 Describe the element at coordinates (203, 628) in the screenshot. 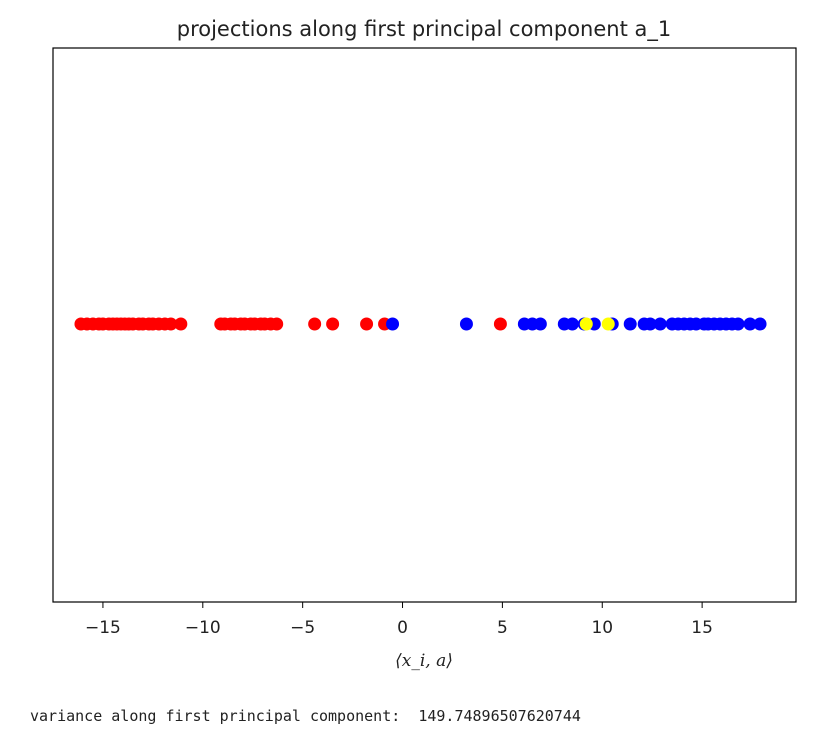

I see `x-tick-label: −10` at that location.